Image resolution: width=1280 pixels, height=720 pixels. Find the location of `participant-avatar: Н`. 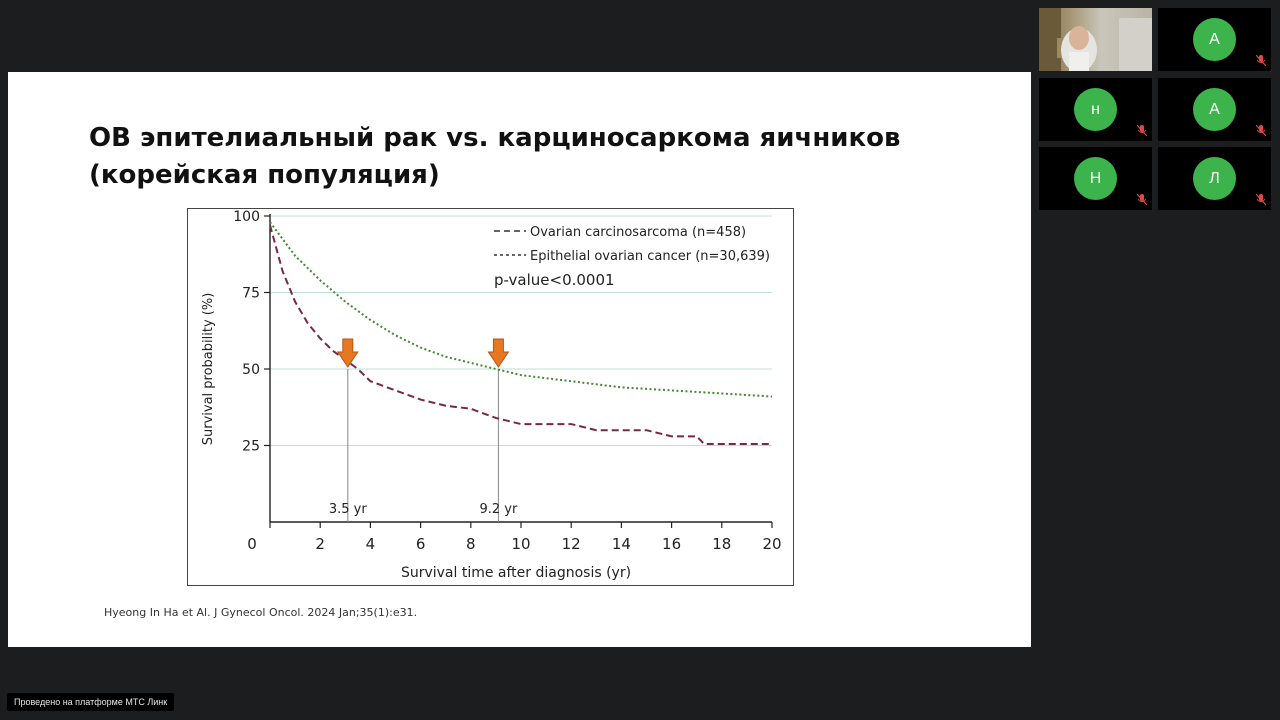

participant-avatar: Н is located at coordinates (1095, 178).